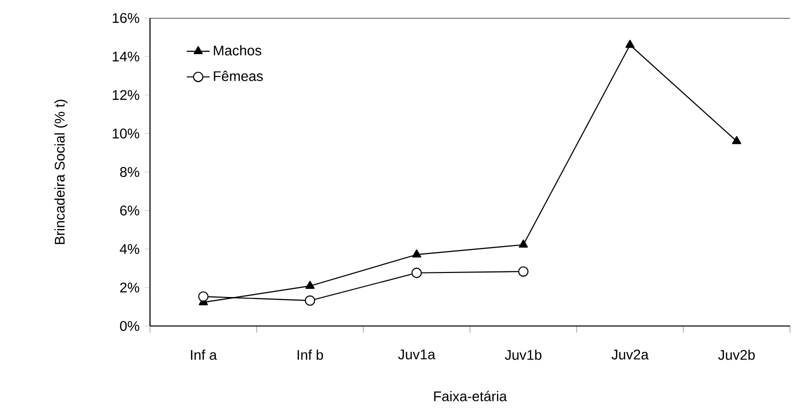 This screenshot has width=811, height=415. What do you see at coordinates (311, 355) in the screenshot?
I see `x-tick-label: Inf b` at bounding box center [311, 355].